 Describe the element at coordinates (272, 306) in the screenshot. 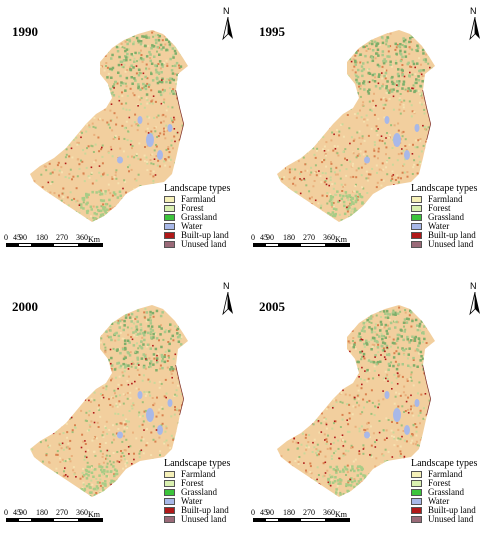

I see `panel-year: 2005` at that location.